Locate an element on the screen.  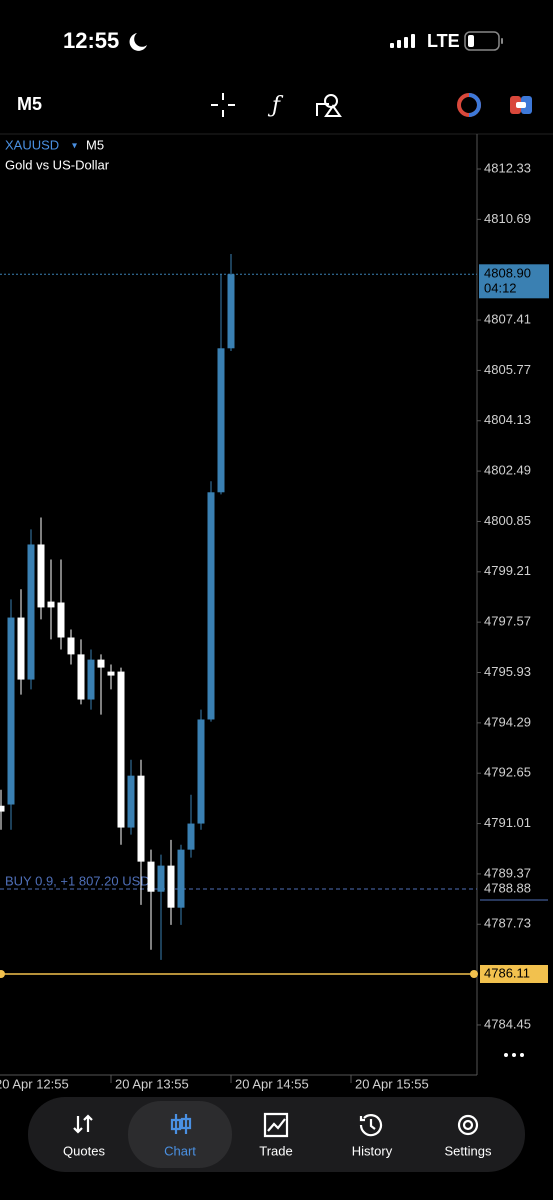
y-tick-label: 4799.21 is located at coordinates (507, 570).